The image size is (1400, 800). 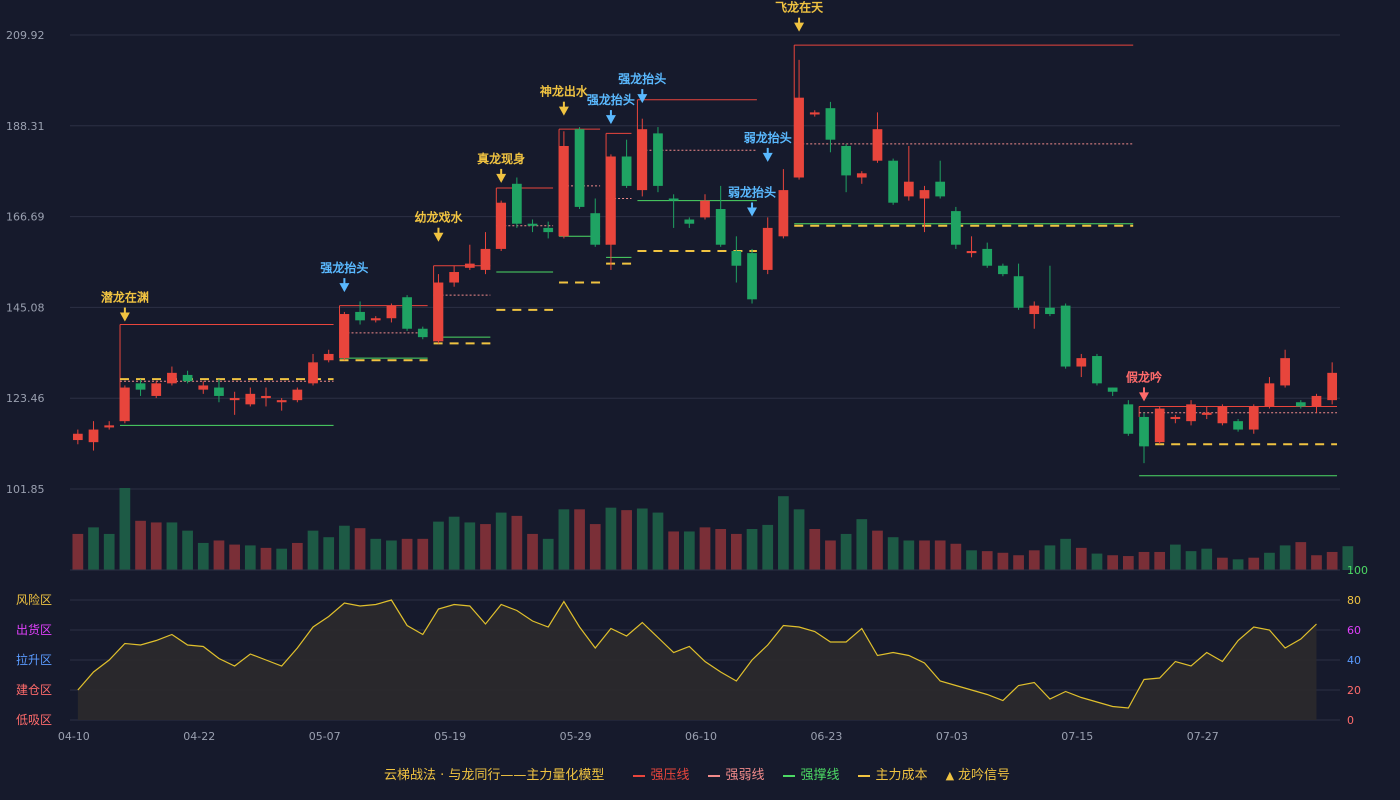 I want to click on x-tick-label: 06-10, so click(x=701, y=736).